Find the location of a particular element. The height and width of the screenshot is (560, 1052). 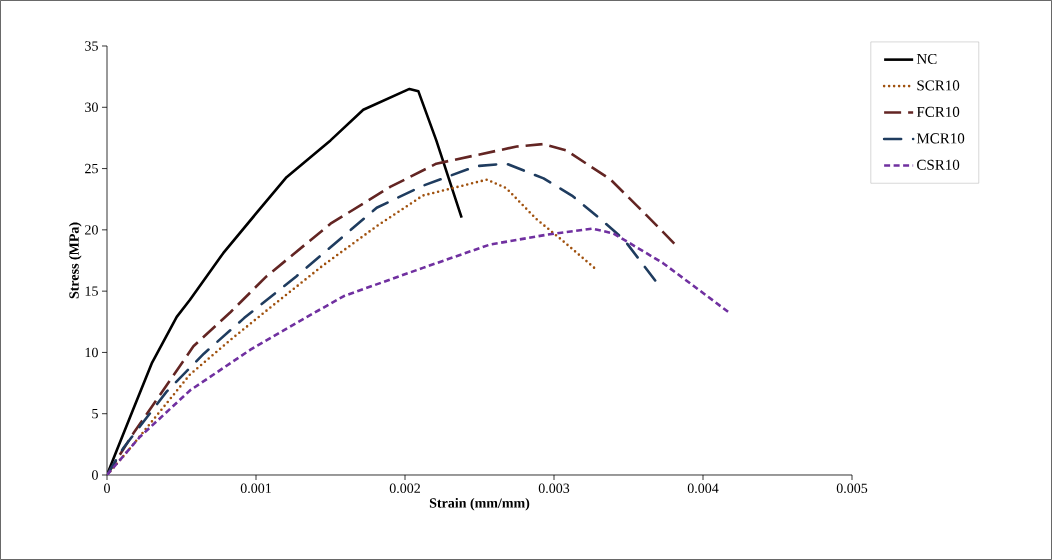

y-tick-label: 15 is located at coordinates (91, 291).